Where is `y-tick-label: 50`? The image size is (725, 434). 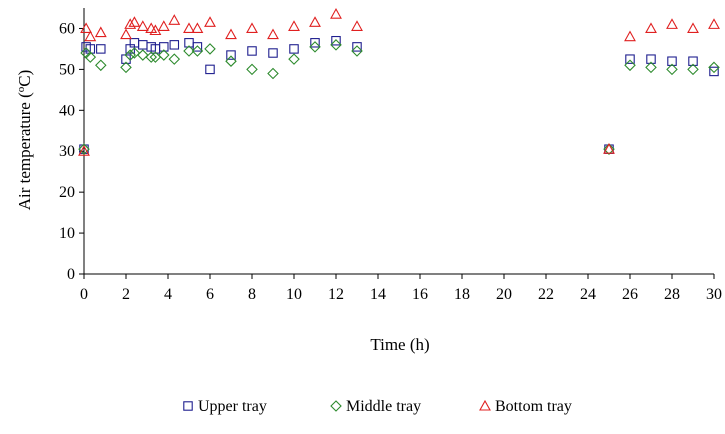
y-tick-label: 50 is located at coordinates (67, 69).